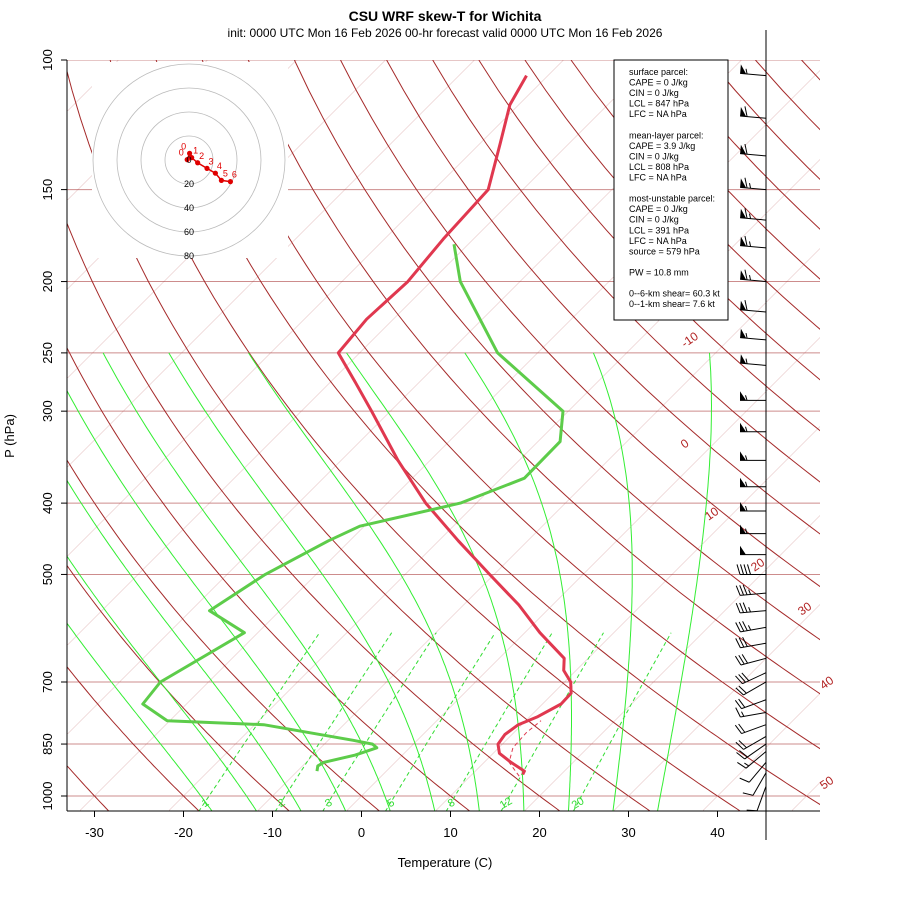 The width and height of the screenshot is (900, 905). What do you see at coordinates (183, 832) in the screenshot?
I see `x-tick-label: -20` at bounding box center [183, 832].